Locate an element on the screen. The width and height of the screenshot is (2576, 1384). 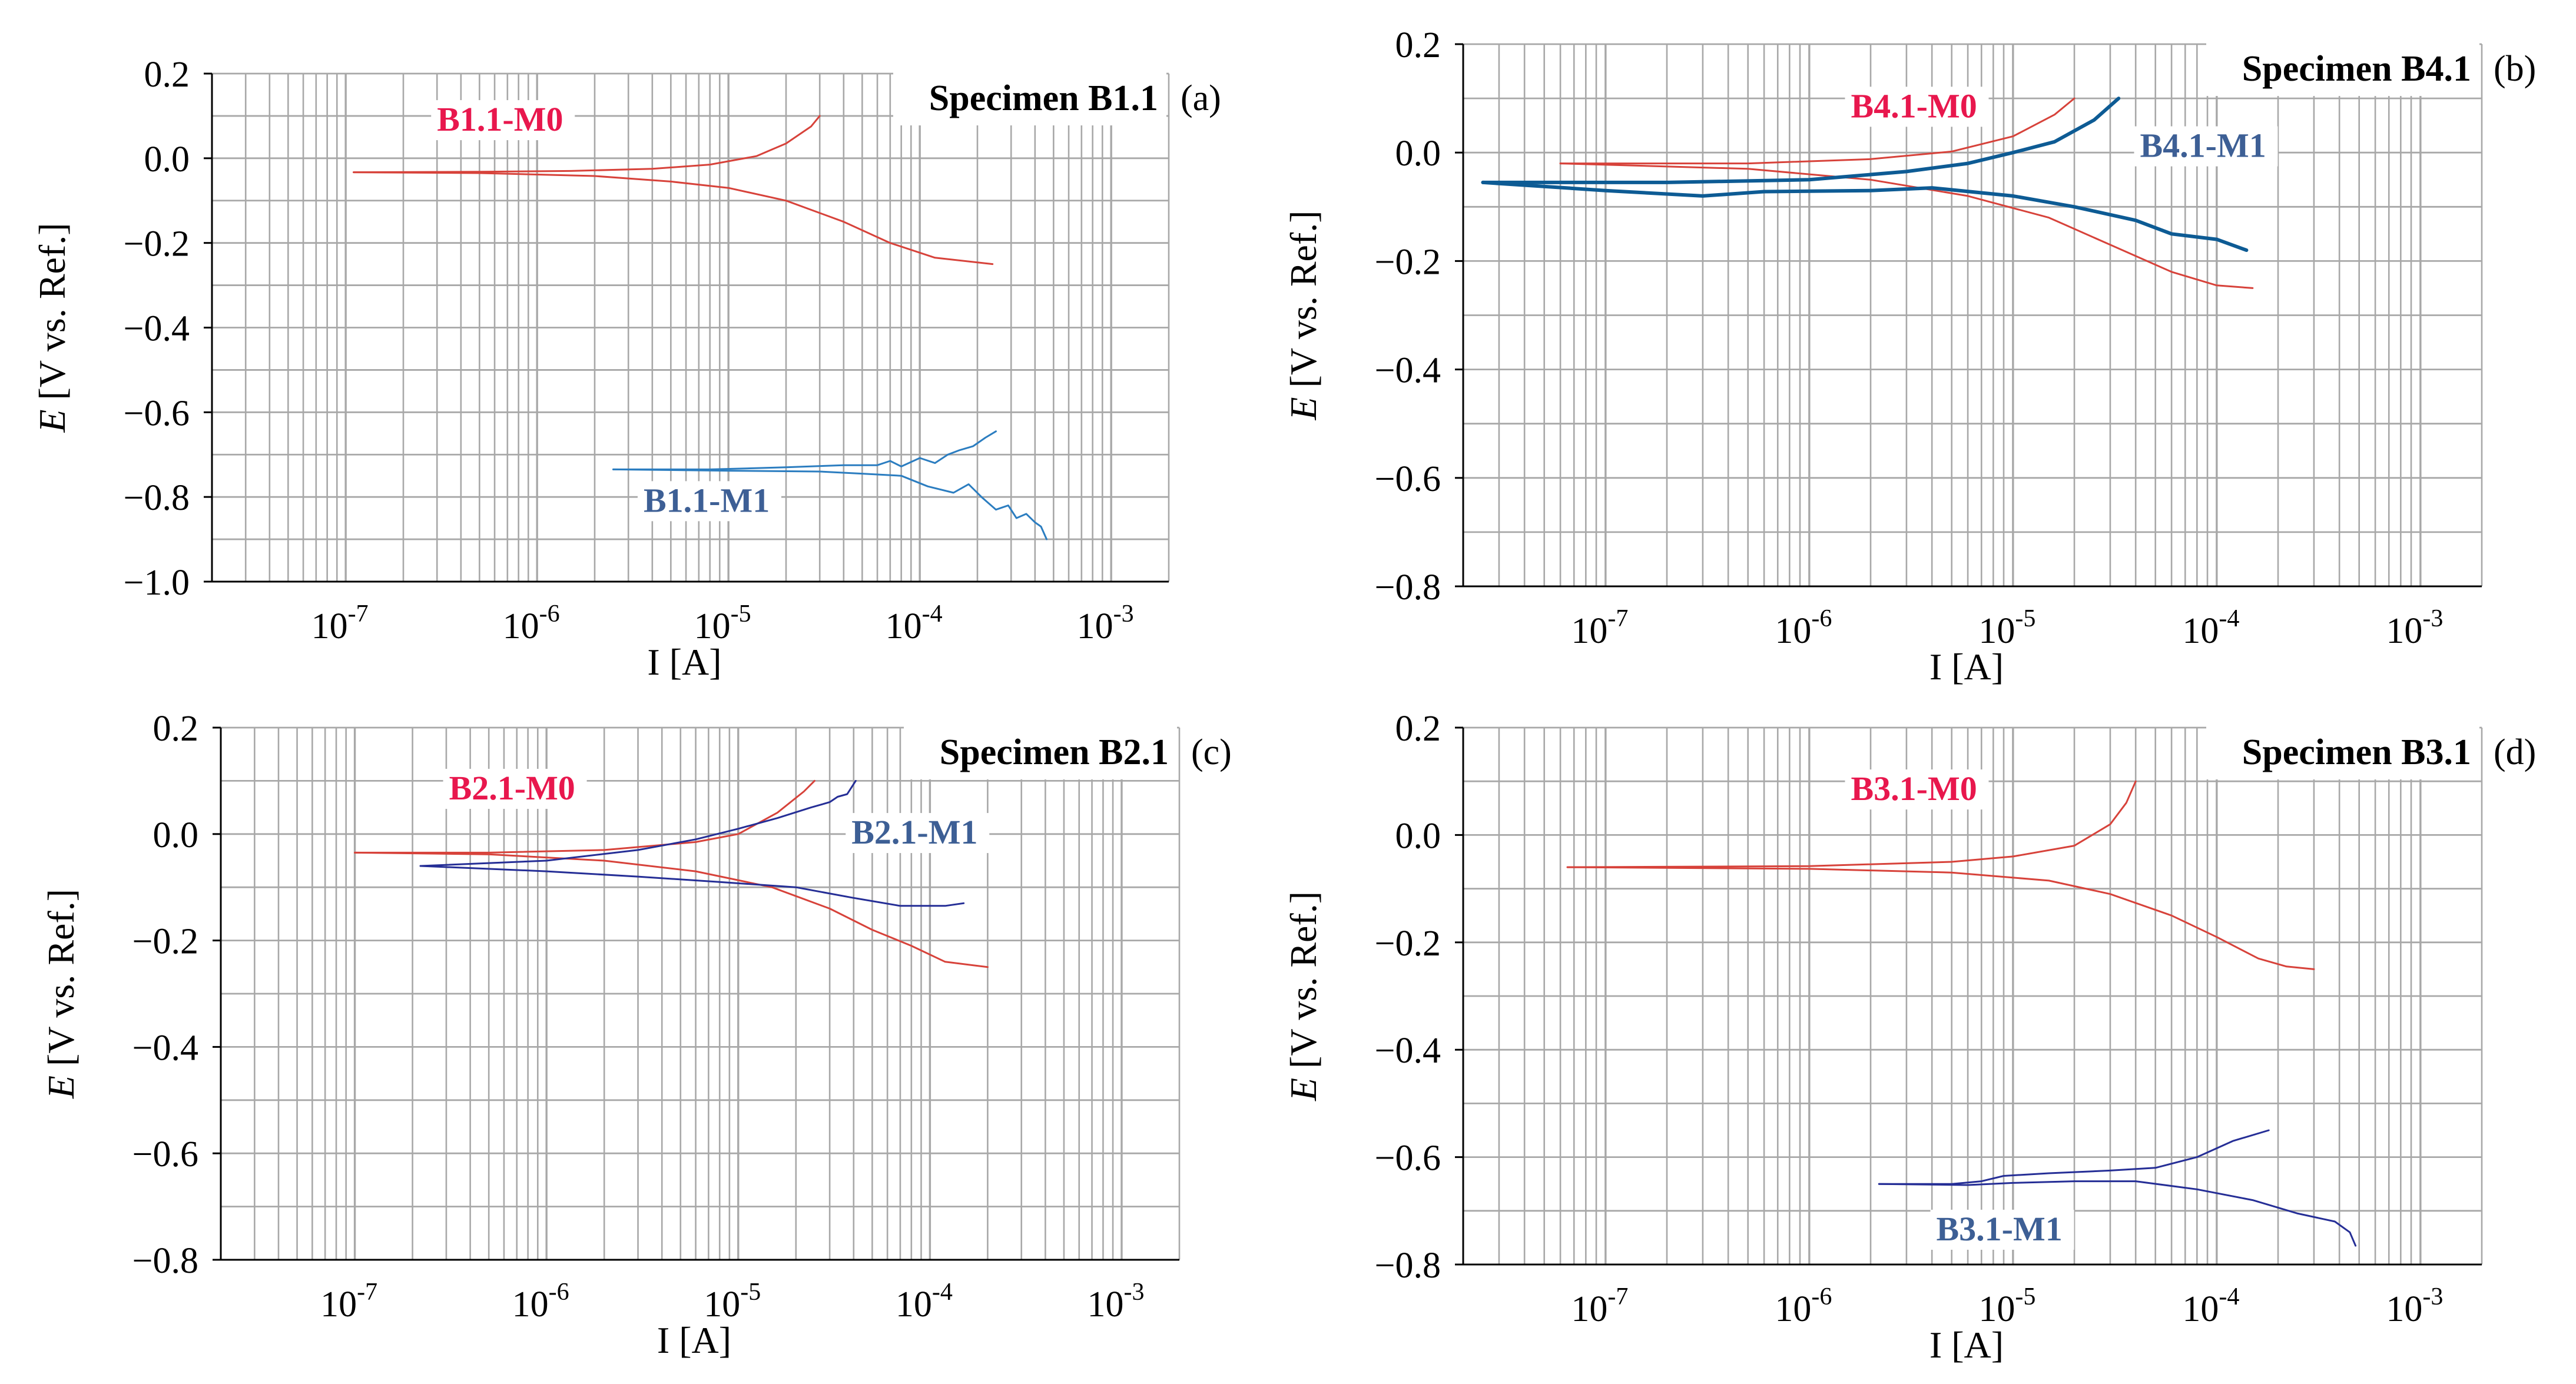
series-B3.1-M1 is located at coordinates (2117, 1188).